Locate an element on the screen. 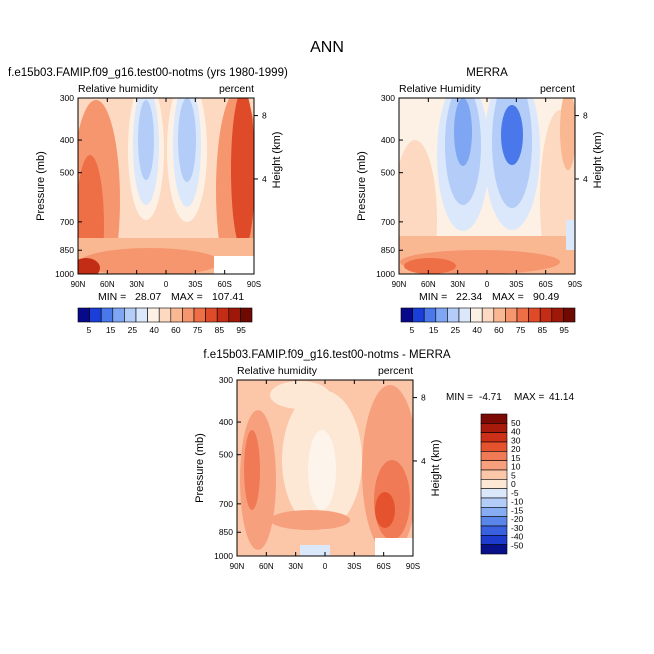  figure-title: ANN is located at coordinates (327, 47).